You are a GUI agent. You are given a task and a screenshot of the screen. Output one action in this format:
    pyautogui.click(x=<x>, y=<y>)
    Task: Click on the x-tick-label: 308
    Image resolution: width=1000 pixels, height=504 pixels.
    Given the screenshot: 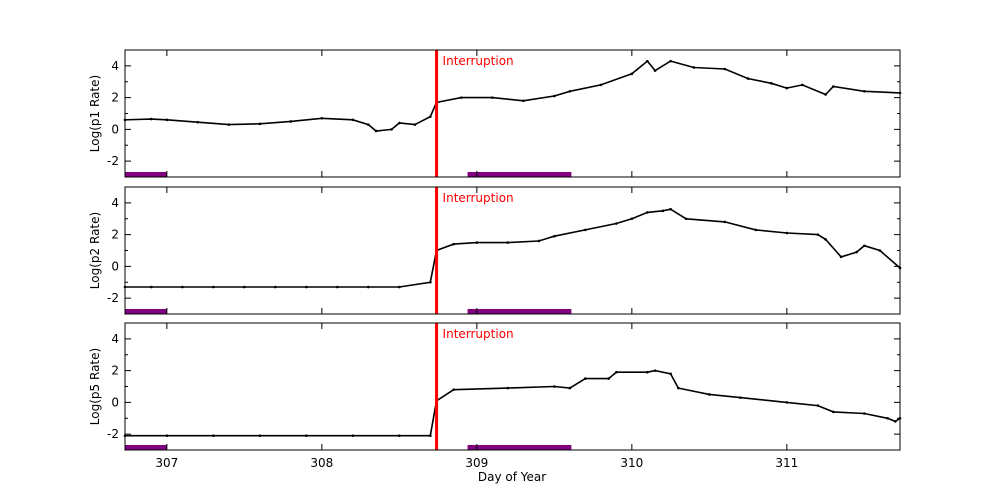 What is the action you would take?
    pyautogui.click(x=321, y=463)
    